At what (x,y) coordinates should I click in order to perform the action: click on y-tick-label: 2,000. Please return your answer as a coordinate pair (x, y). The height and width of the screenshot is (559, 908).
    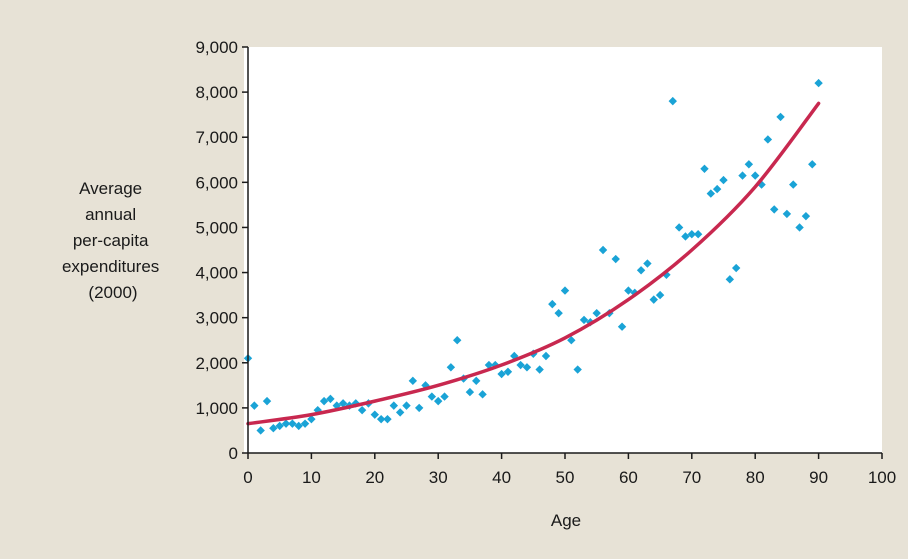
    Looking at the image, I should click on (216, 363).